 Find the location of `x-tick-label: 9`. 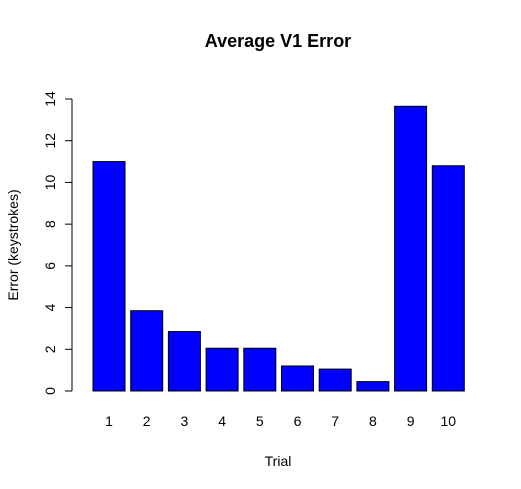

x-tick-label: 9 is located at coordinates (411, 421).